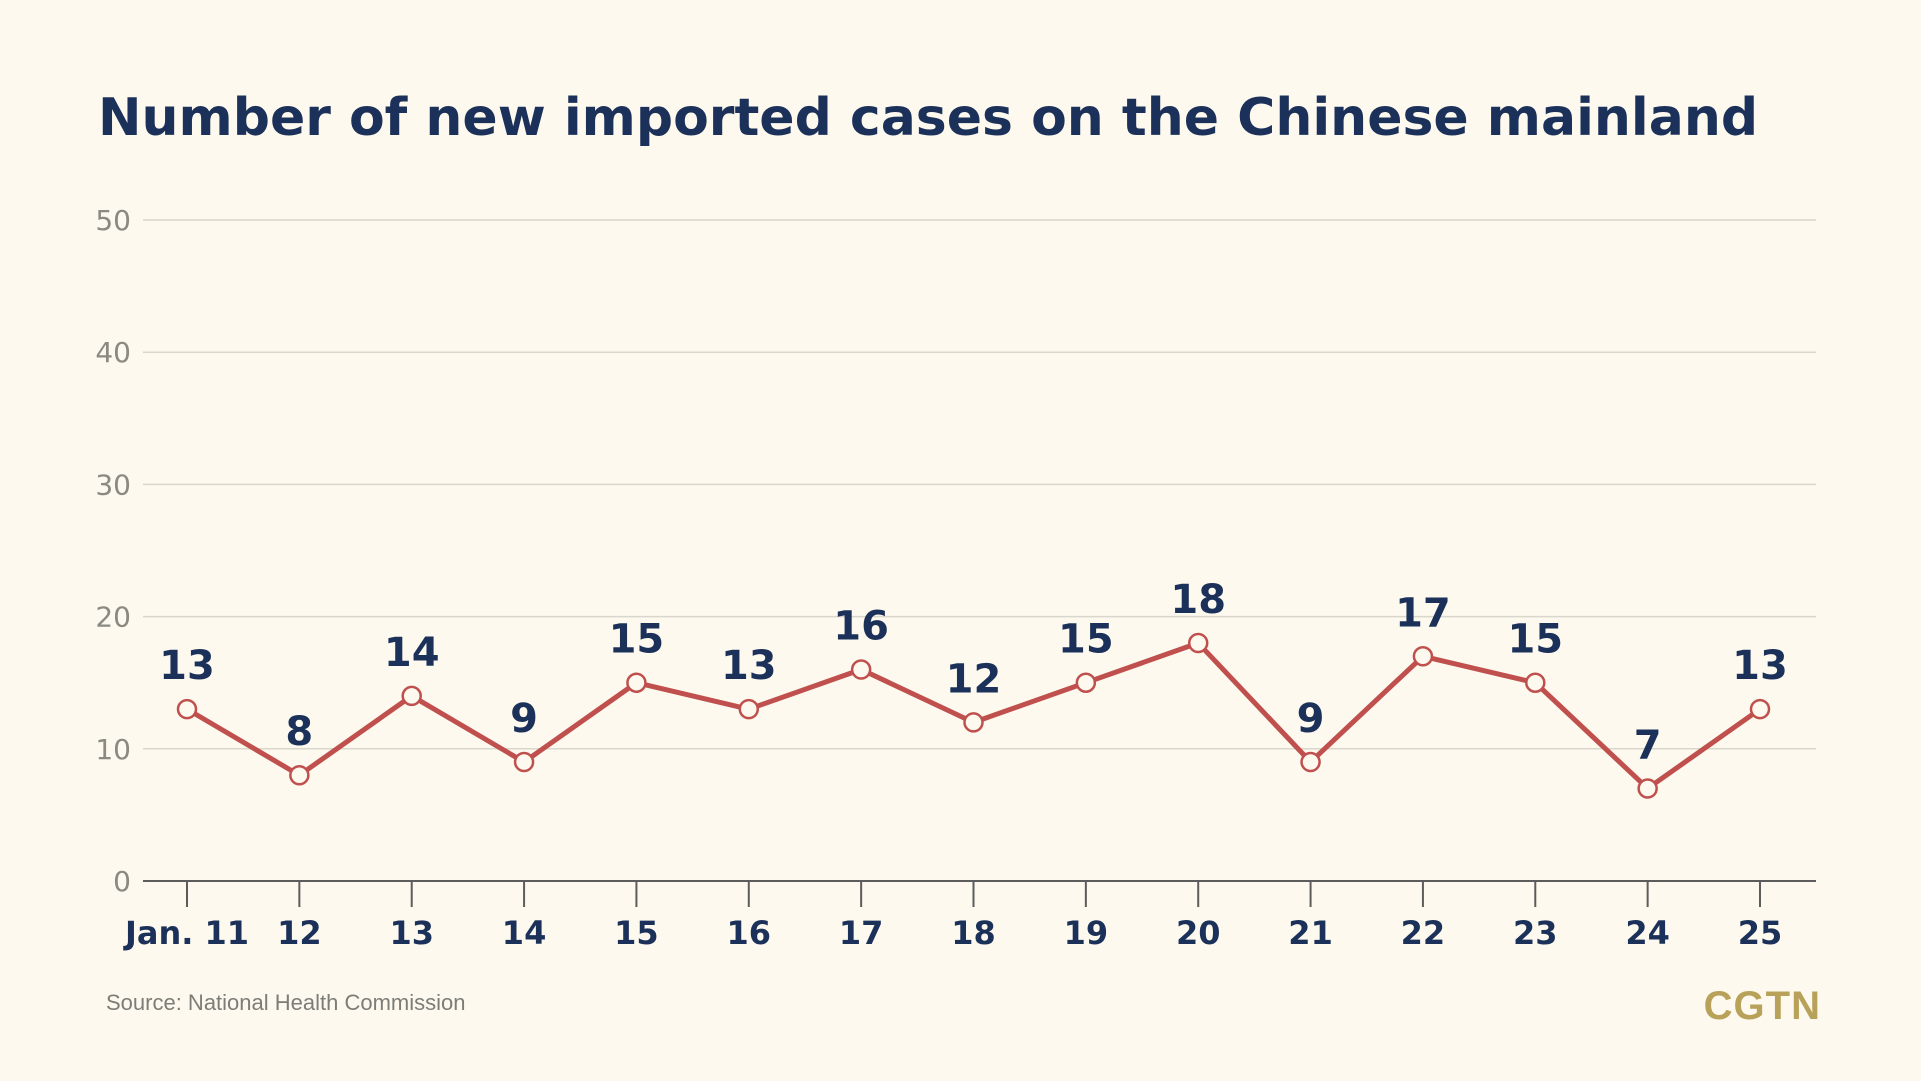 The image size is (1921, 1081). I want to click on x-tick-label: 17, so click(861, 933).